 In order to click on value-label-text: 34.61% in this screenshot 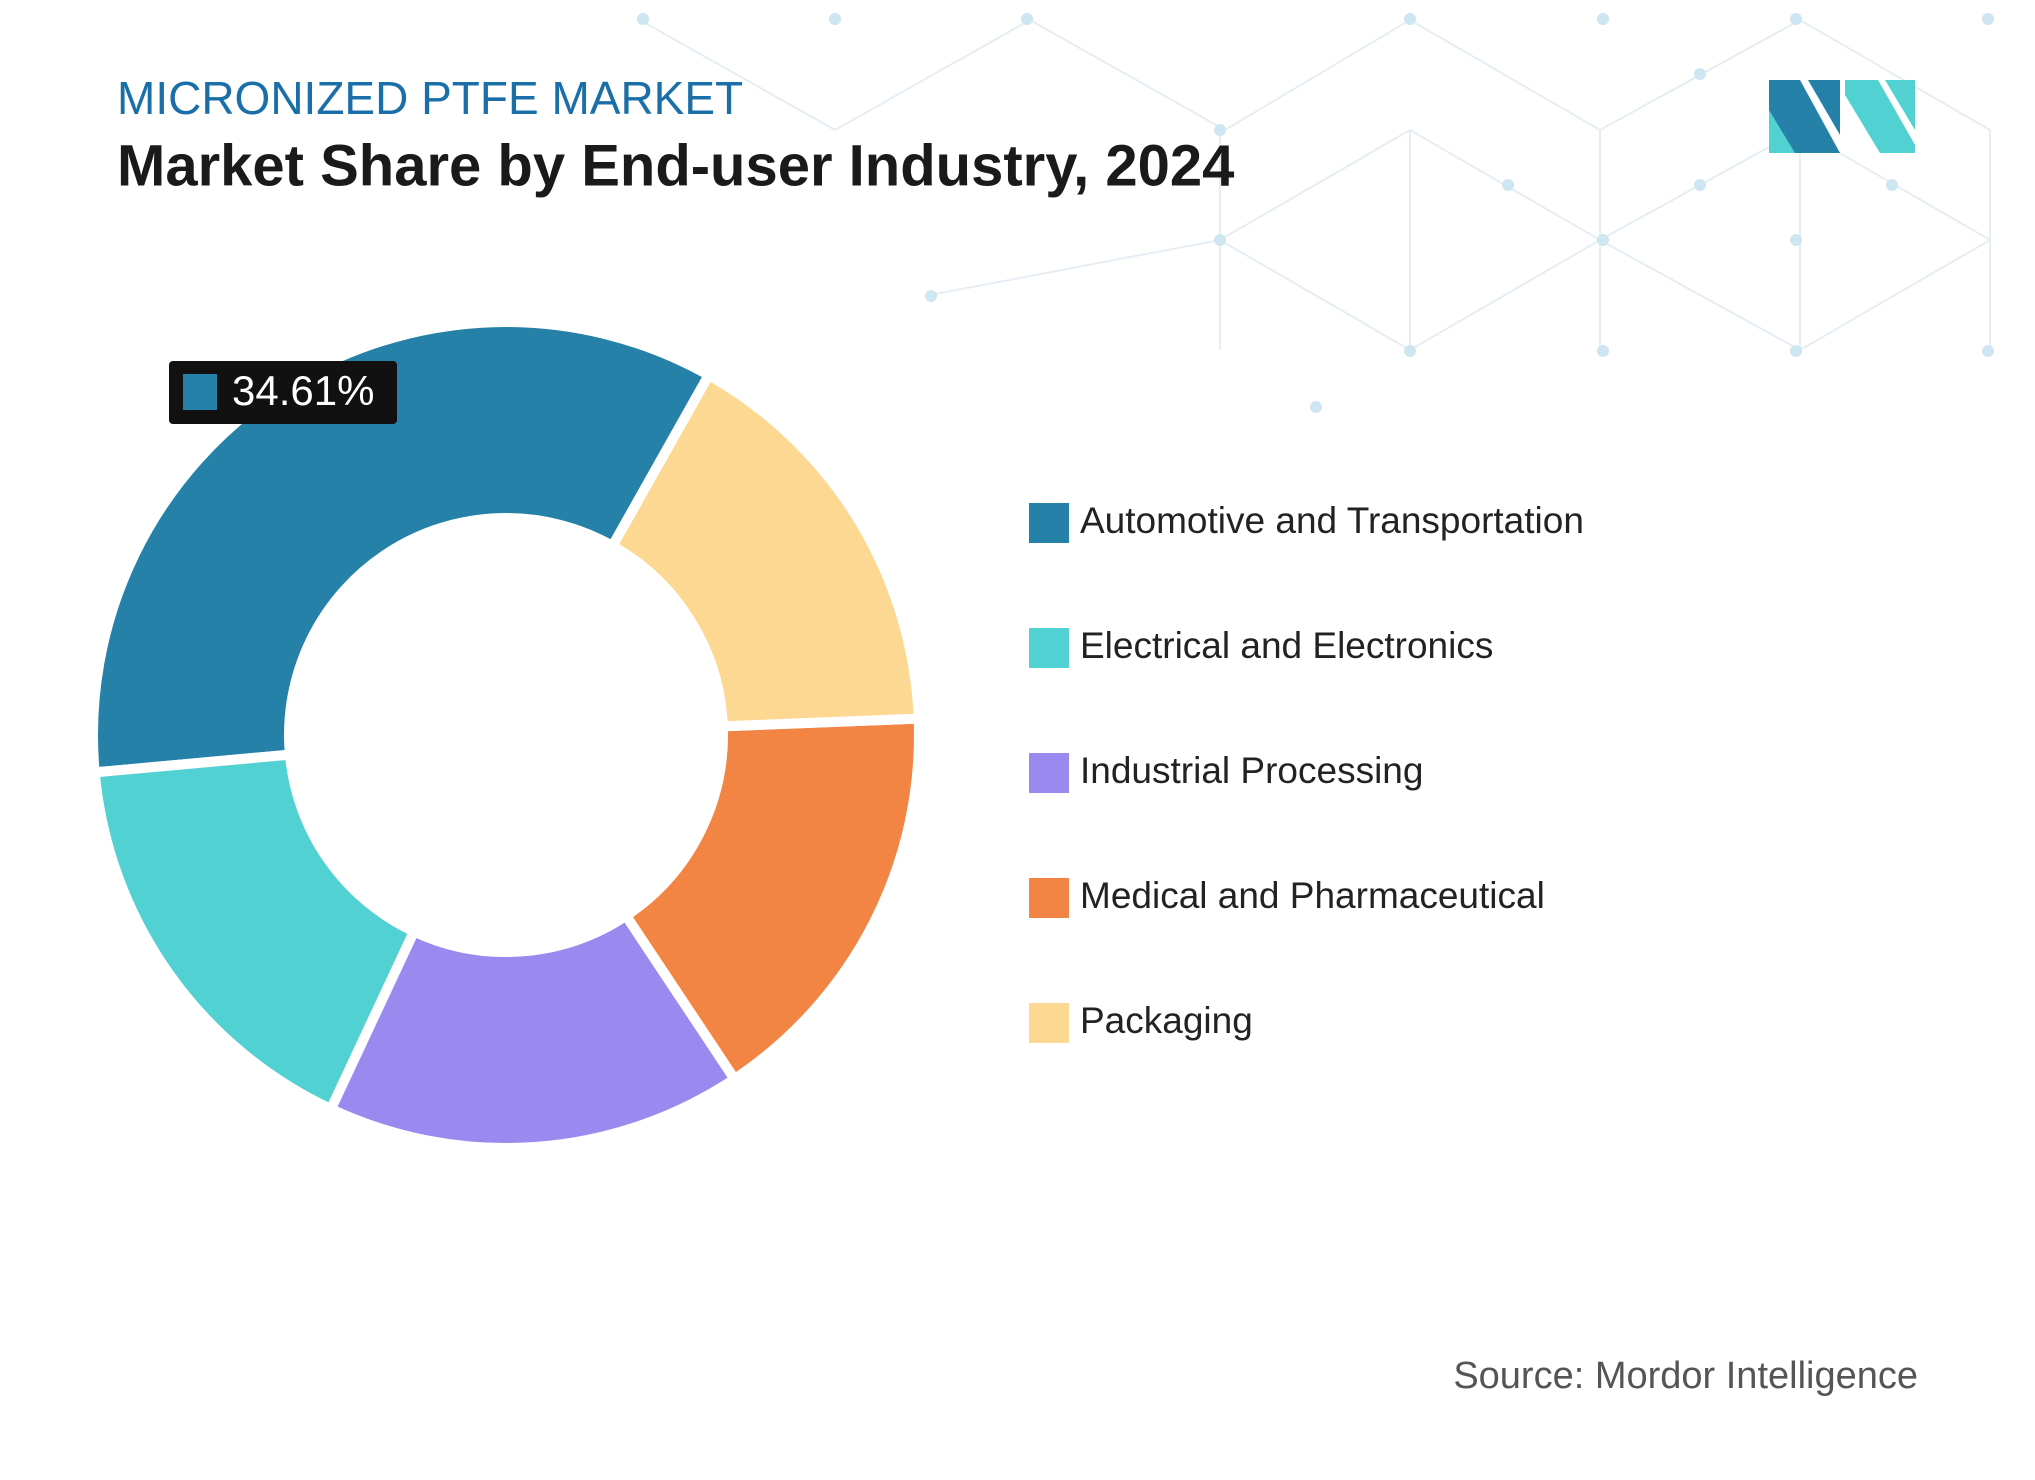, I will do `click(303, 390)`.